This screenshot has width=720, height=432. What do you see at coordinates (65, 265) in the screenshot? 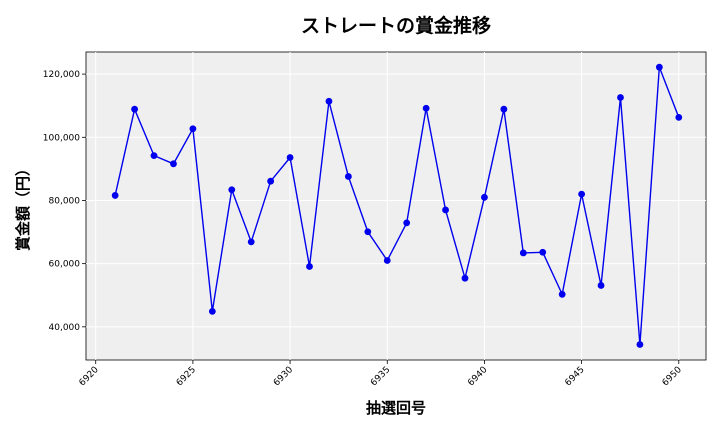
I see `y-tick-label: 60,000` at bounding box center [65, 265].